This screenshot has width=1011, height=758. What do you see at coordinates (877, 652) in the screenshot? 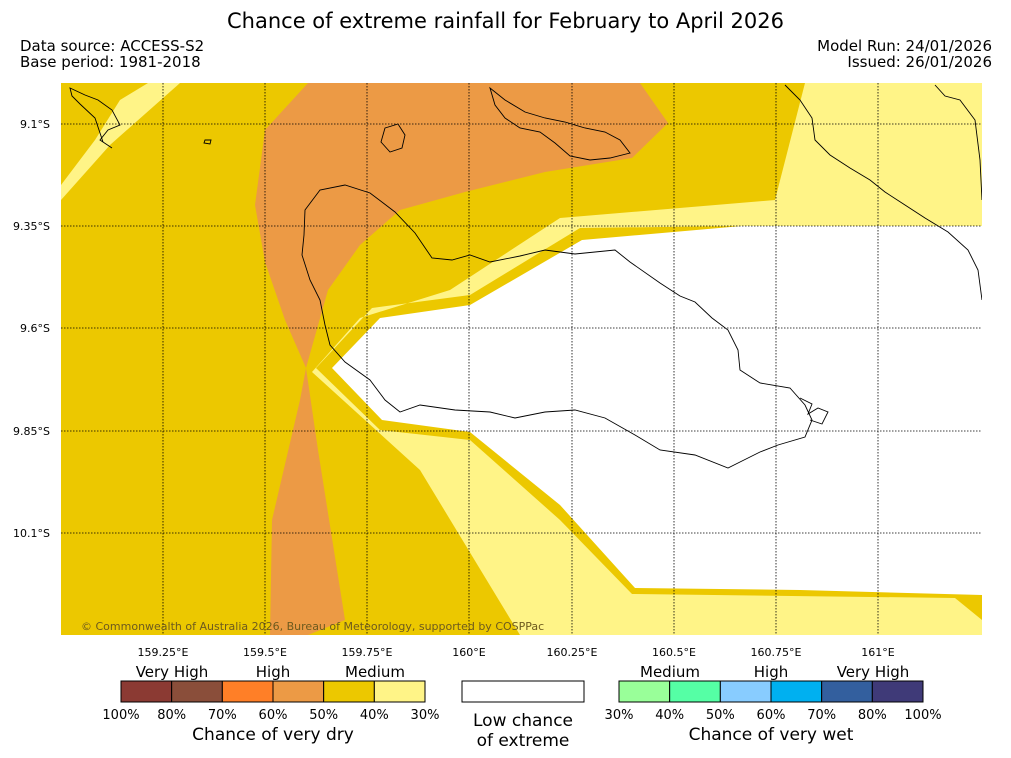
I see `lon-label: 161°E` at bounding box center [877, 652].